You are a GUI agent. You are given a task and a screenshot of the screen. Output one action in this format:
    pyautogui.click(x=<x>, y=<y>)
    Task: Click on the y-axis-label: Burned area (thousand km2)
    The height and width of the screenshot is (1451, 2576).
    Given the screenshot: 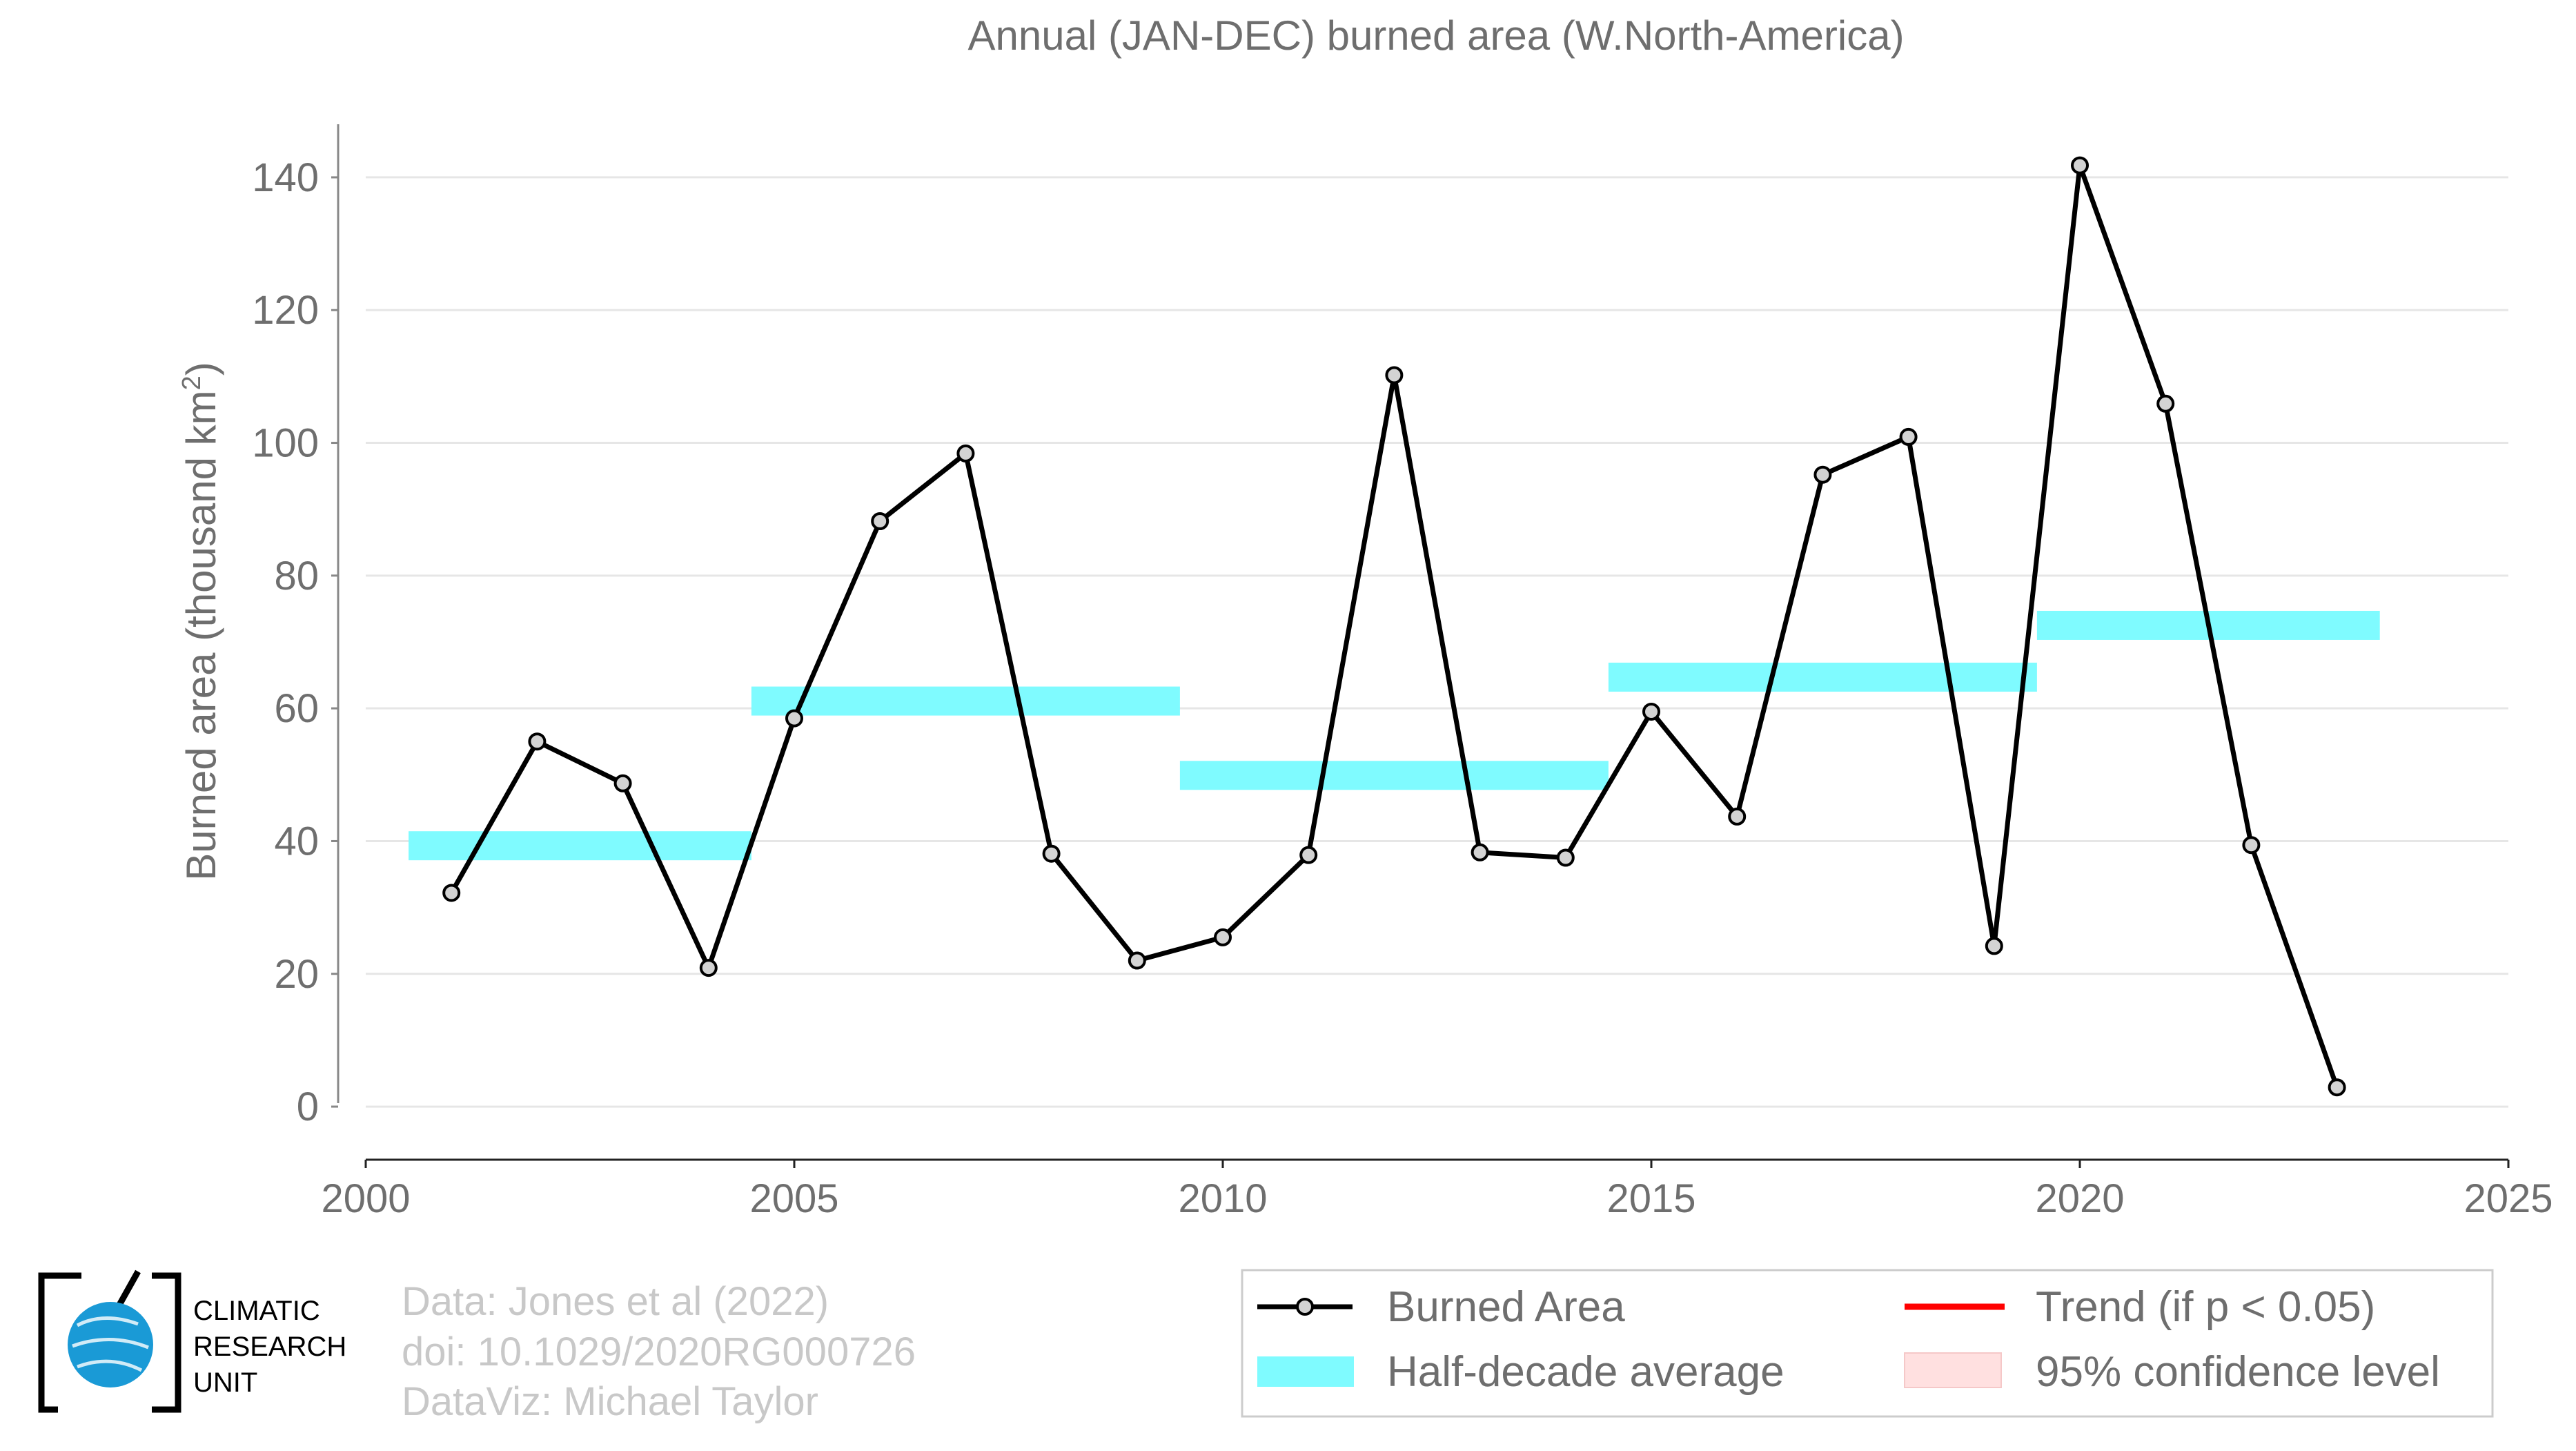 What is the action you would take?
    pyautogui.click(x=200, y=622)
    